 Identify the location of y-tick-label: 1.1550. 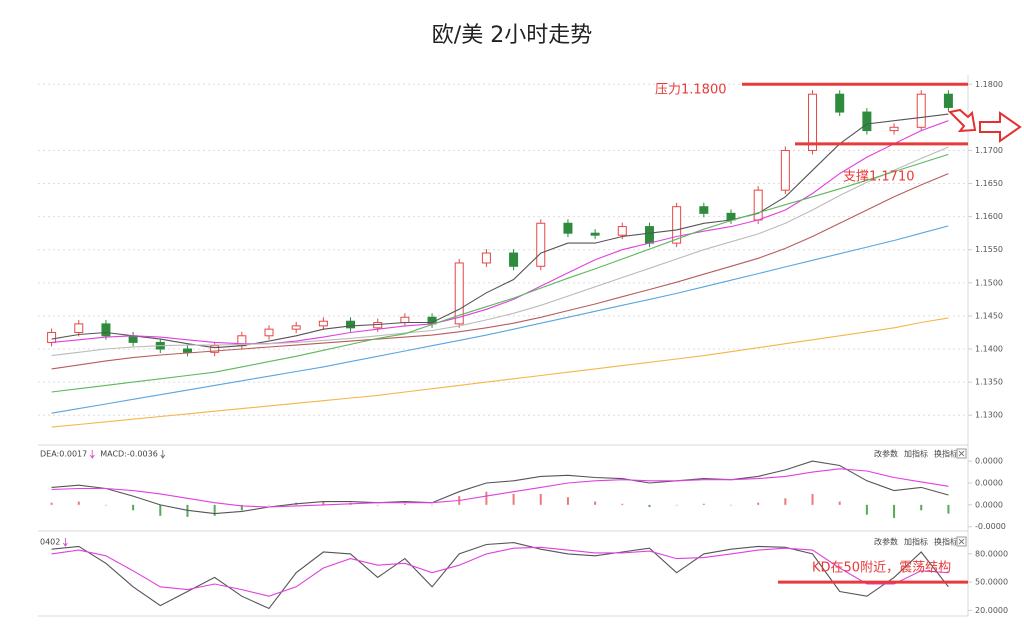
(989, 249).